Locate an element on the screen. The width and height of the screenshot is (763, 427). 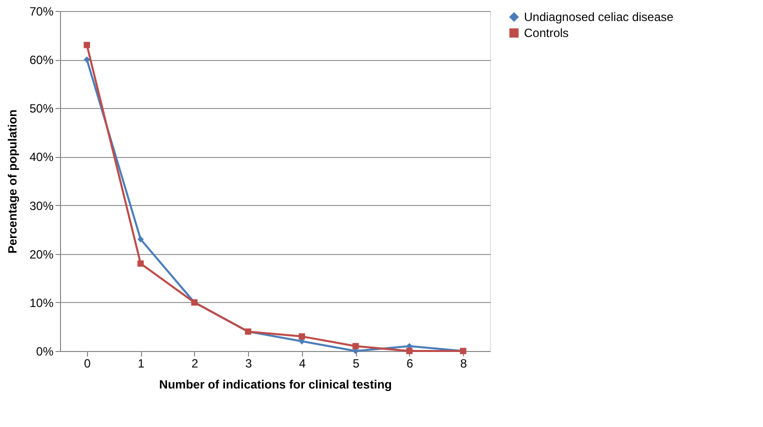
y-tick-label: 0% is located at coordinates (45, 351).